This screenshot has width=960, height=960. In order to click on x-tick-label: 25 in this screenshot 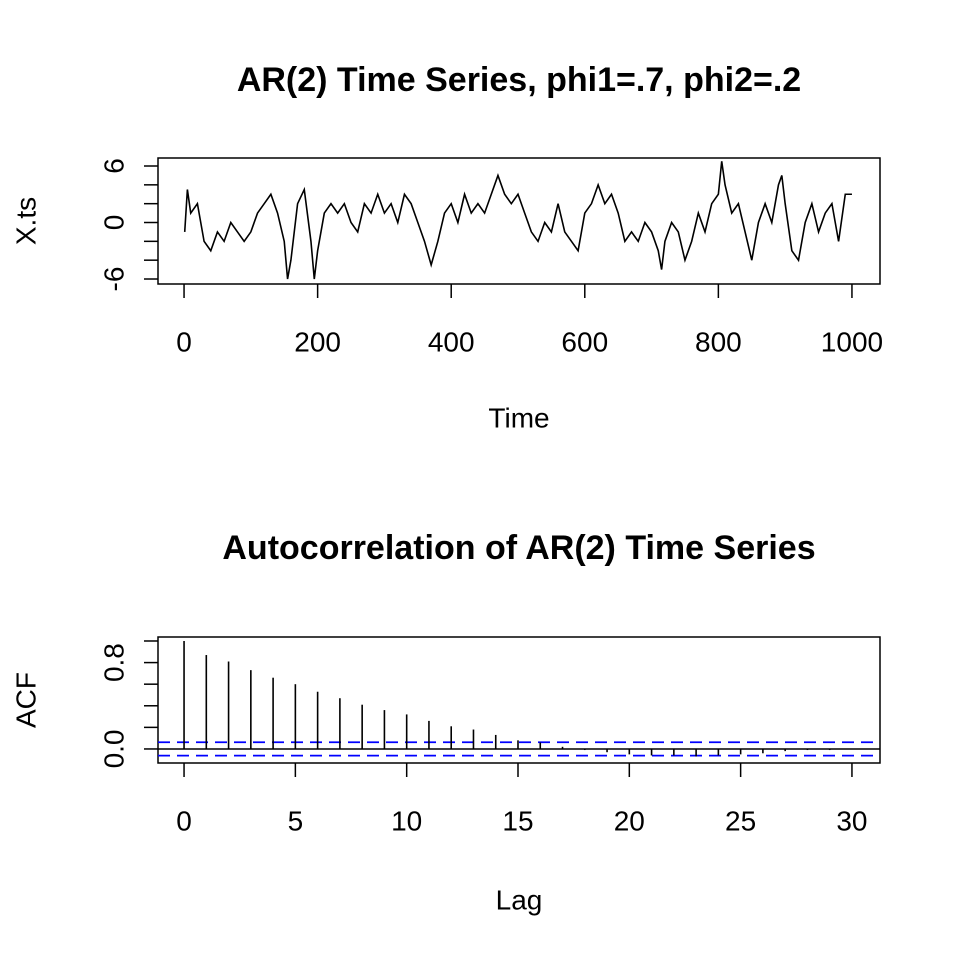, I will do `click(740, 820)`.